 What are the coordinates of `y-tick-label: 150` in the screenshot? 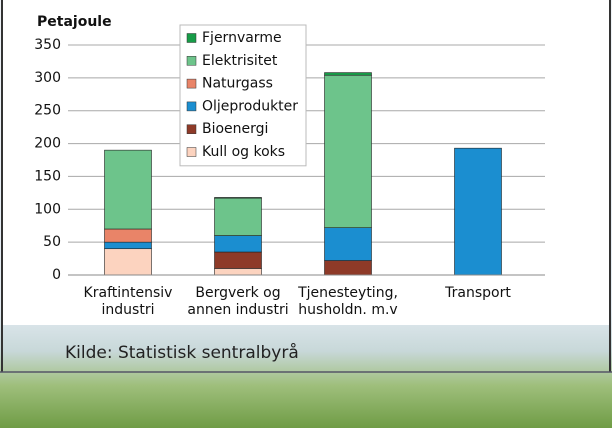 It's located at (47, 176).